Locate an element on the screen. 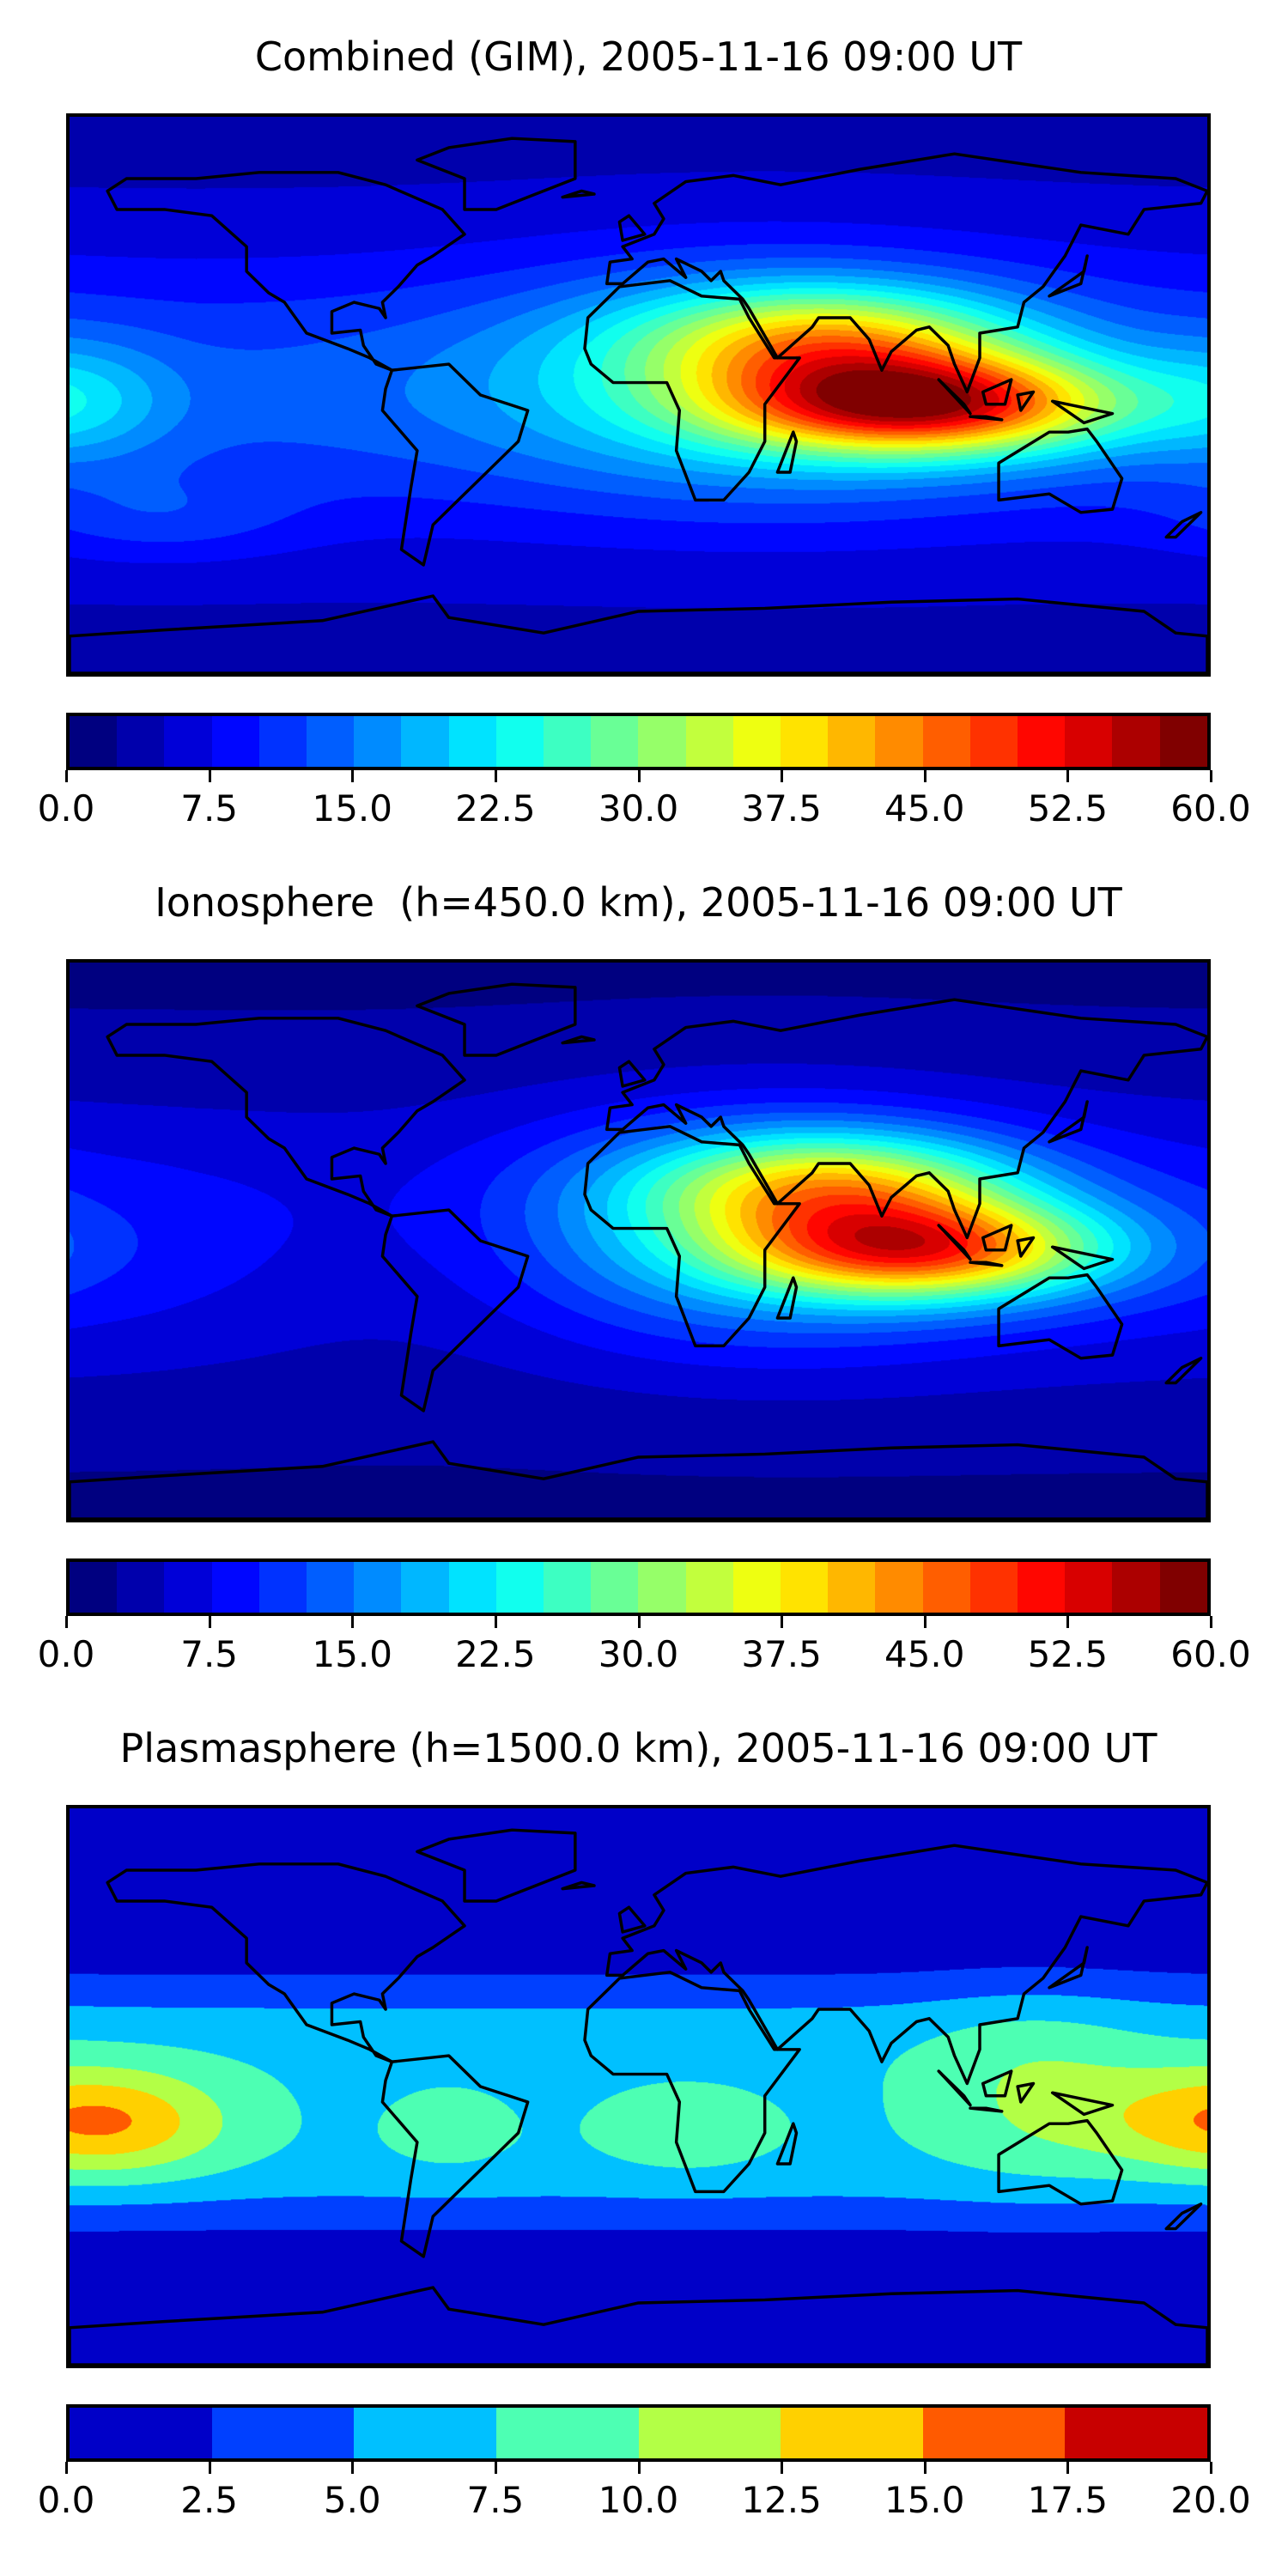  colorbar-tick-label: 2.5 is located at coordinates (209, 2500).